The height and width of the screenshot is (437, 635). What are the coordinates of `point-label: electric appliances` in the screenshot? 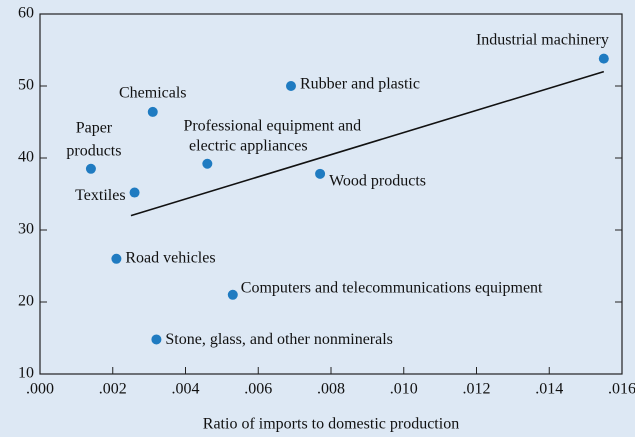 It's located at (248, 145).